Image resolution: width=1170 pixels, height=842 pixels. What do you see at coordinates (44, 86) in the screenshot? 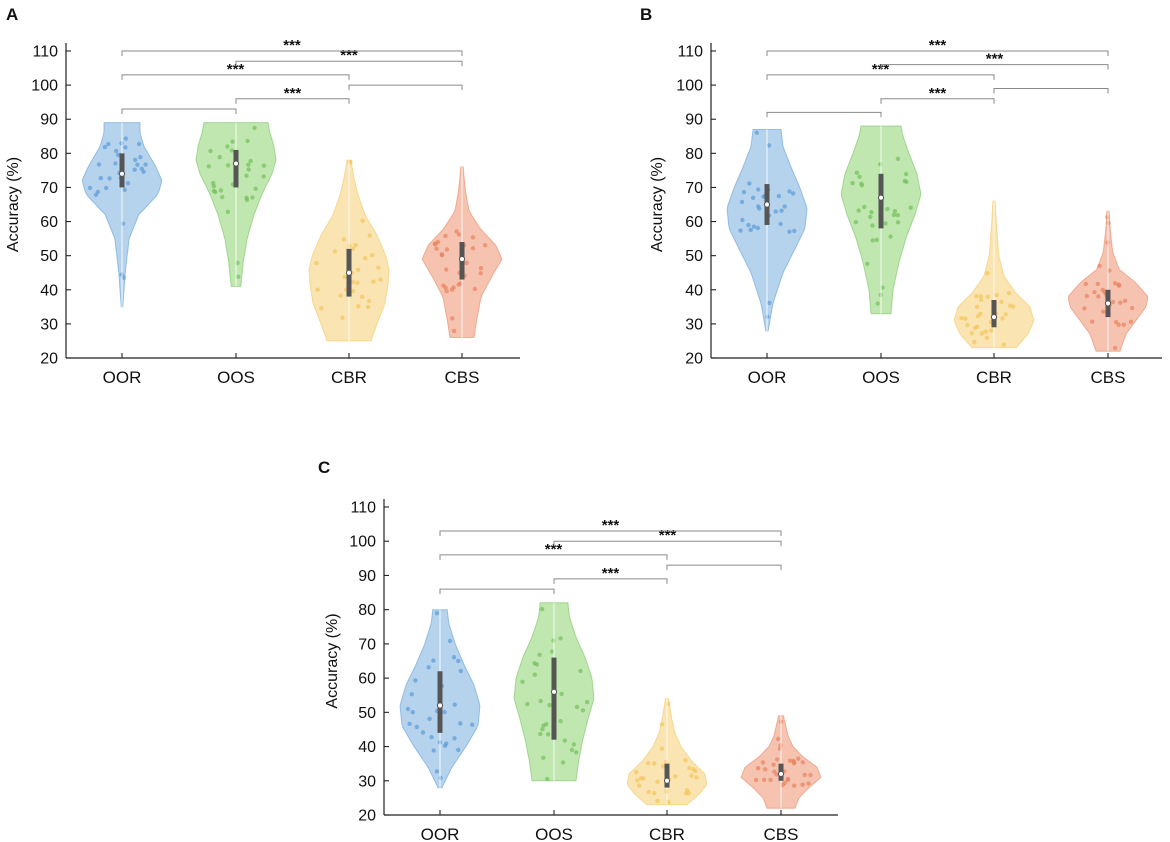
I see `y-tick-label: 100` at bounding box center [44, 86].